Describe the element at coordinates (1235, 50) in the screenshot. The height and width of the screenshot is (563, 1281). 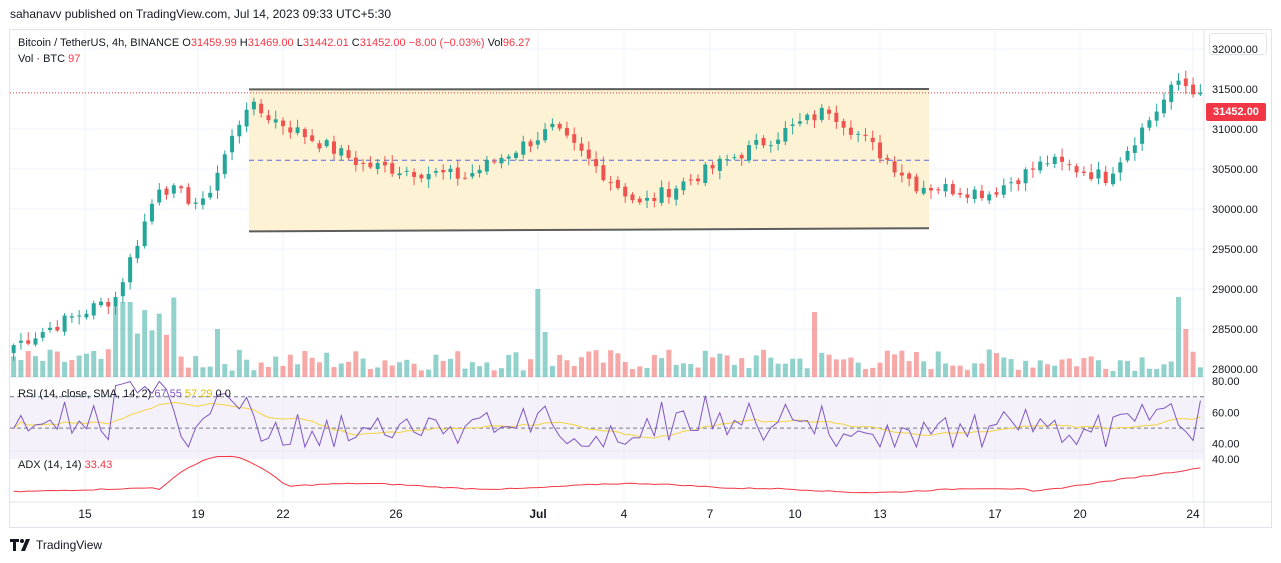
I see `price-axis-label: 32000.00` at that location.